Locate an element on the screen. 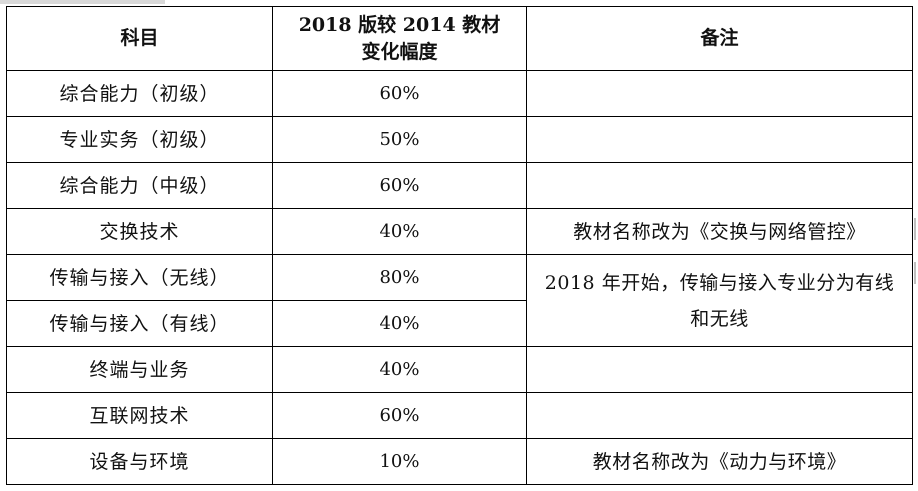 The image size is (918, 491). table-row: 互联网技术 60% is located at coordinates (459, 415).